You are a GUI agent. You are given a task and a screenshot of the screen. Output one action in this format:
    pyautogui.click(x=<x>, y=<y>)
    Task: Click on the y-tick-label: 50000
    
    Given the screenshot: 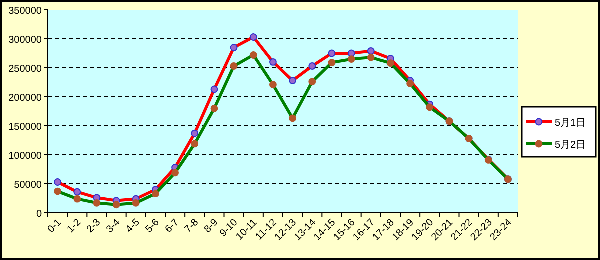 What is the action you would take?
    pyautogui.click(x=28, y=185)
    